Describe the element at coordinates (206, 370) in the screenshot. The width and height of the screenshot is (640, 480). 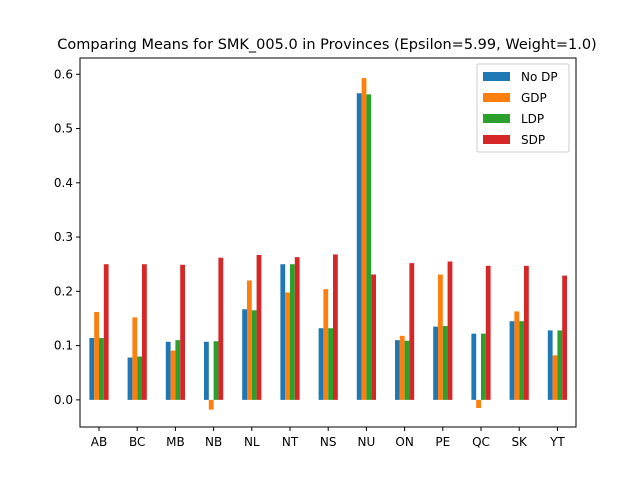
I see `bar-no-dp-nb` at that location.